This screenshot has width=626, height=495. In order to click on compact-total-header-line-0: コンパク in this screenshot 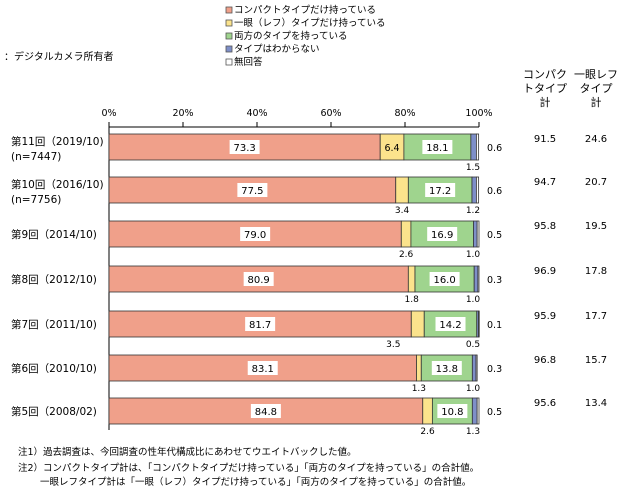, I will do `click(545, 74)`.